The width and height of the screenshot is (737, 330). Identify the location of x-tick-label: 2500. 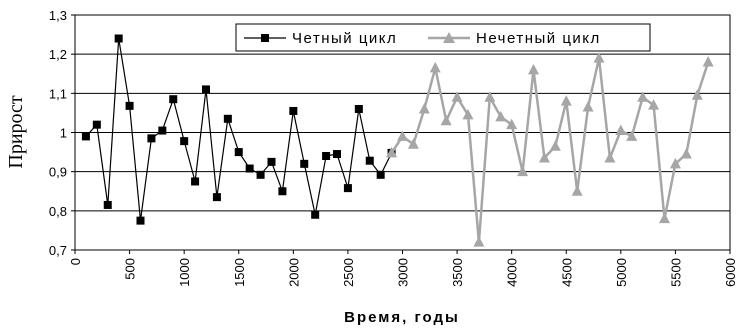
(348, 272).